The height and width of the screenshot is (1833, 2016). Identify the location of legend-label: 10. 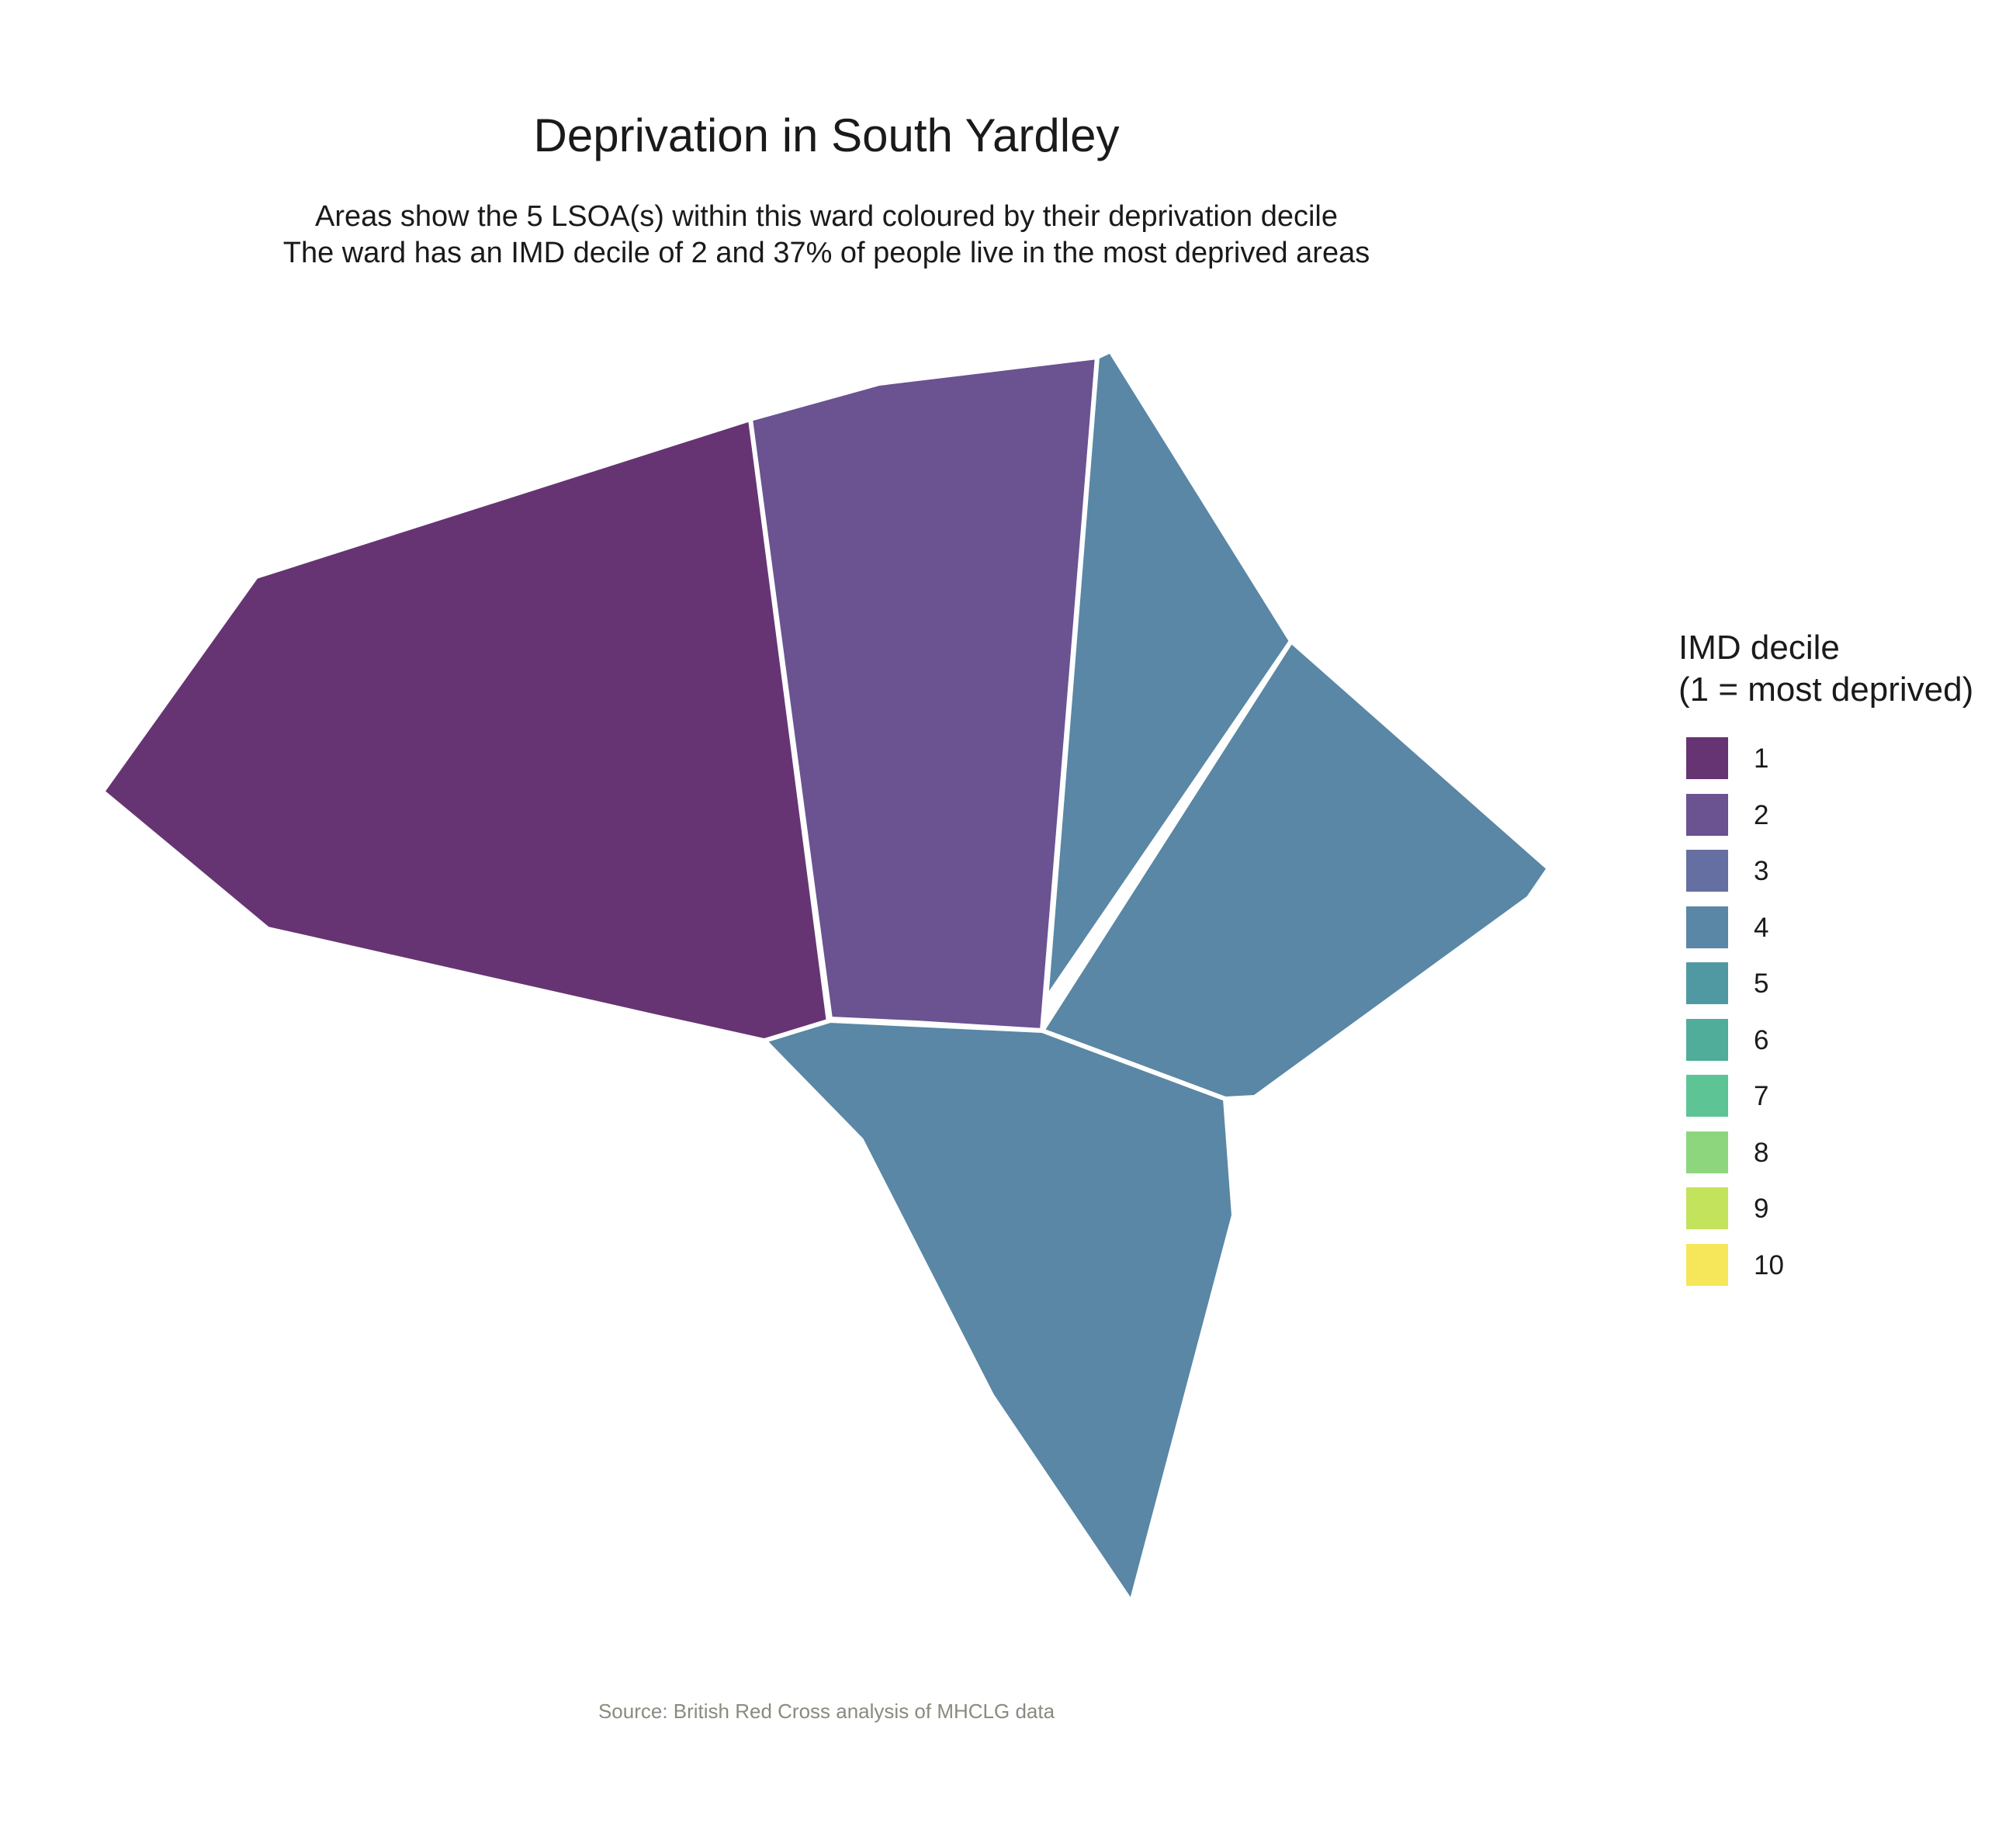
(1769, 1264).